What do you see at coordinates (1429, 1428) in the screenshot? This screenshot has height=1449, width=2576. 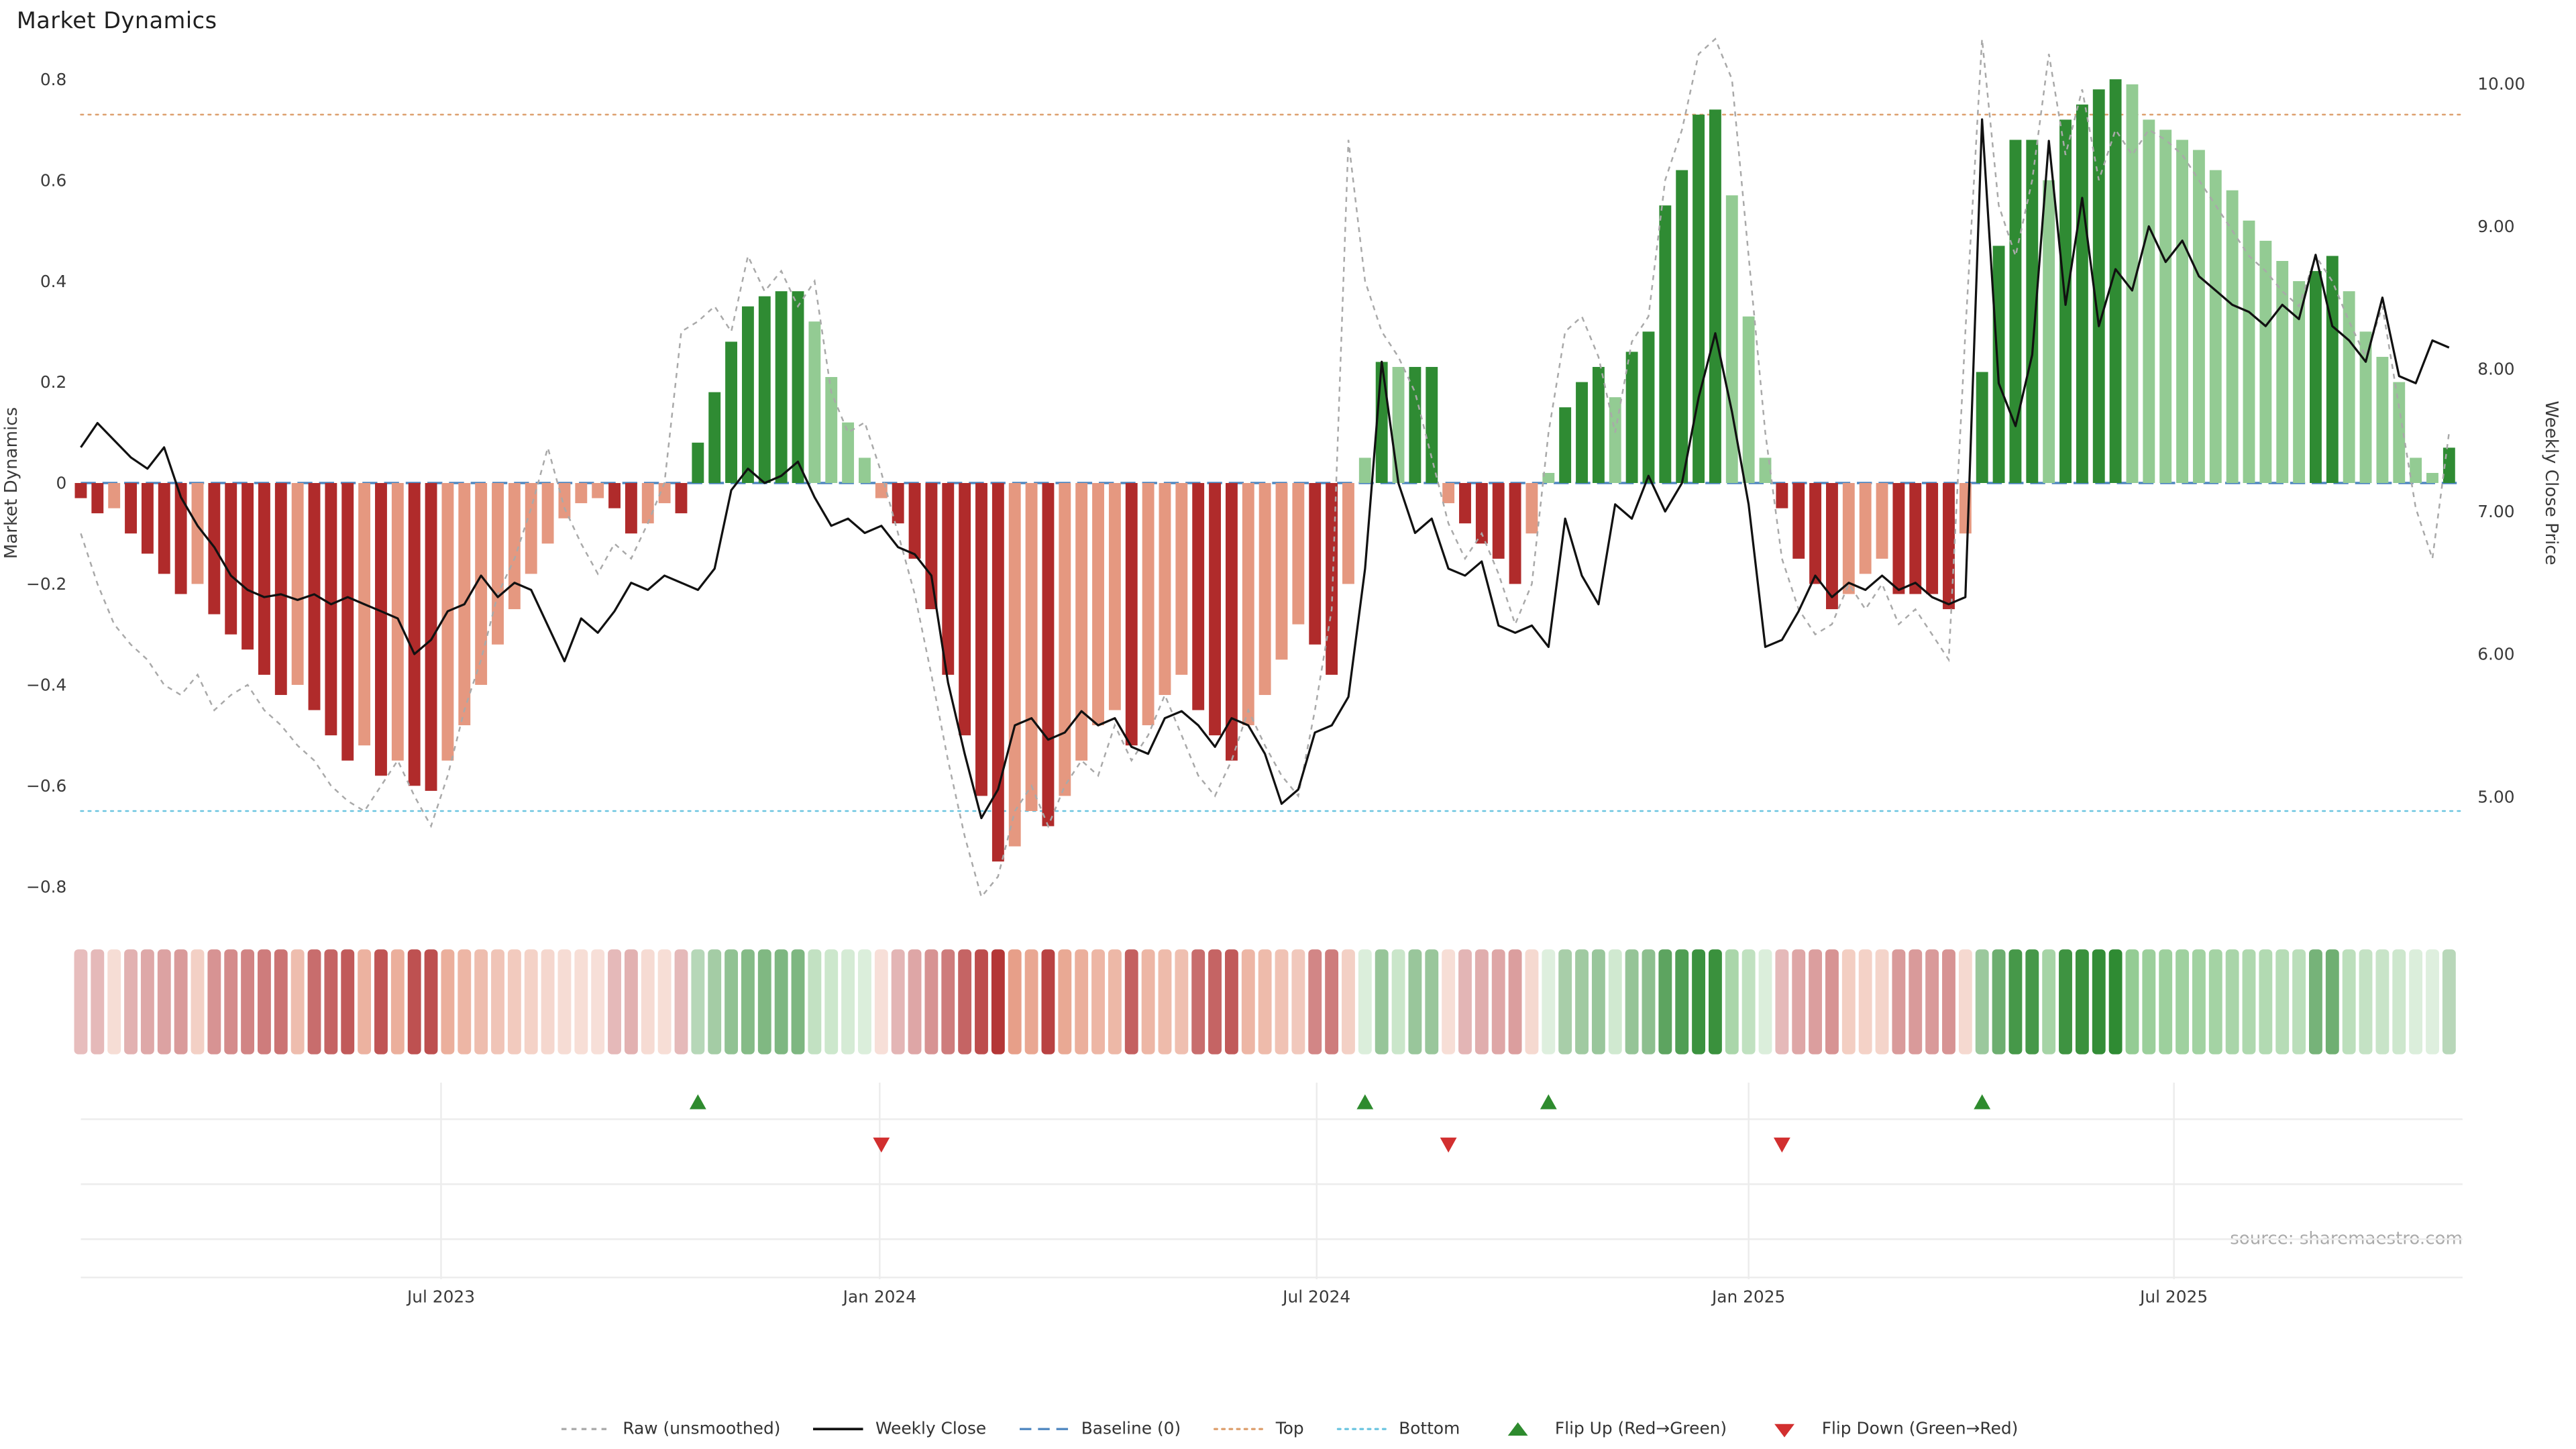 I see `legend-label: Bottom` at bounding box center [1429, 1428].